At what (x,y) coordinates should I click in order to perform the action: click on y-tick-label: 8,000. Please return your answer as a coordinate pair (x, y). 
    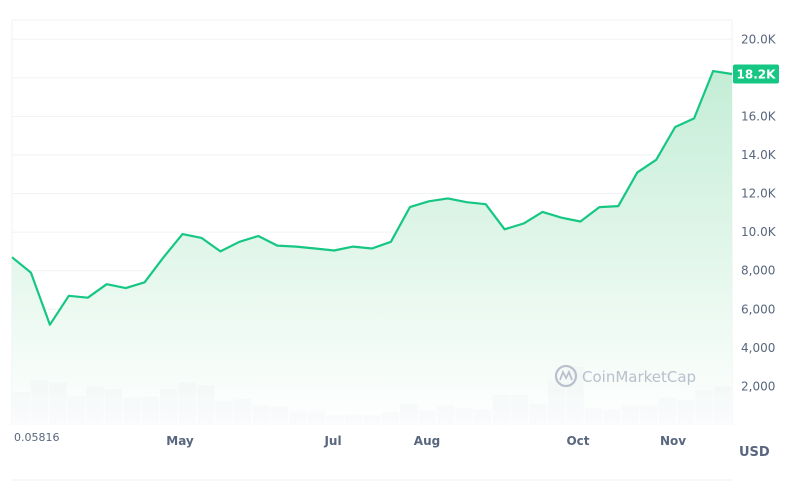
    Looking at the image, I should click on (758, 271).